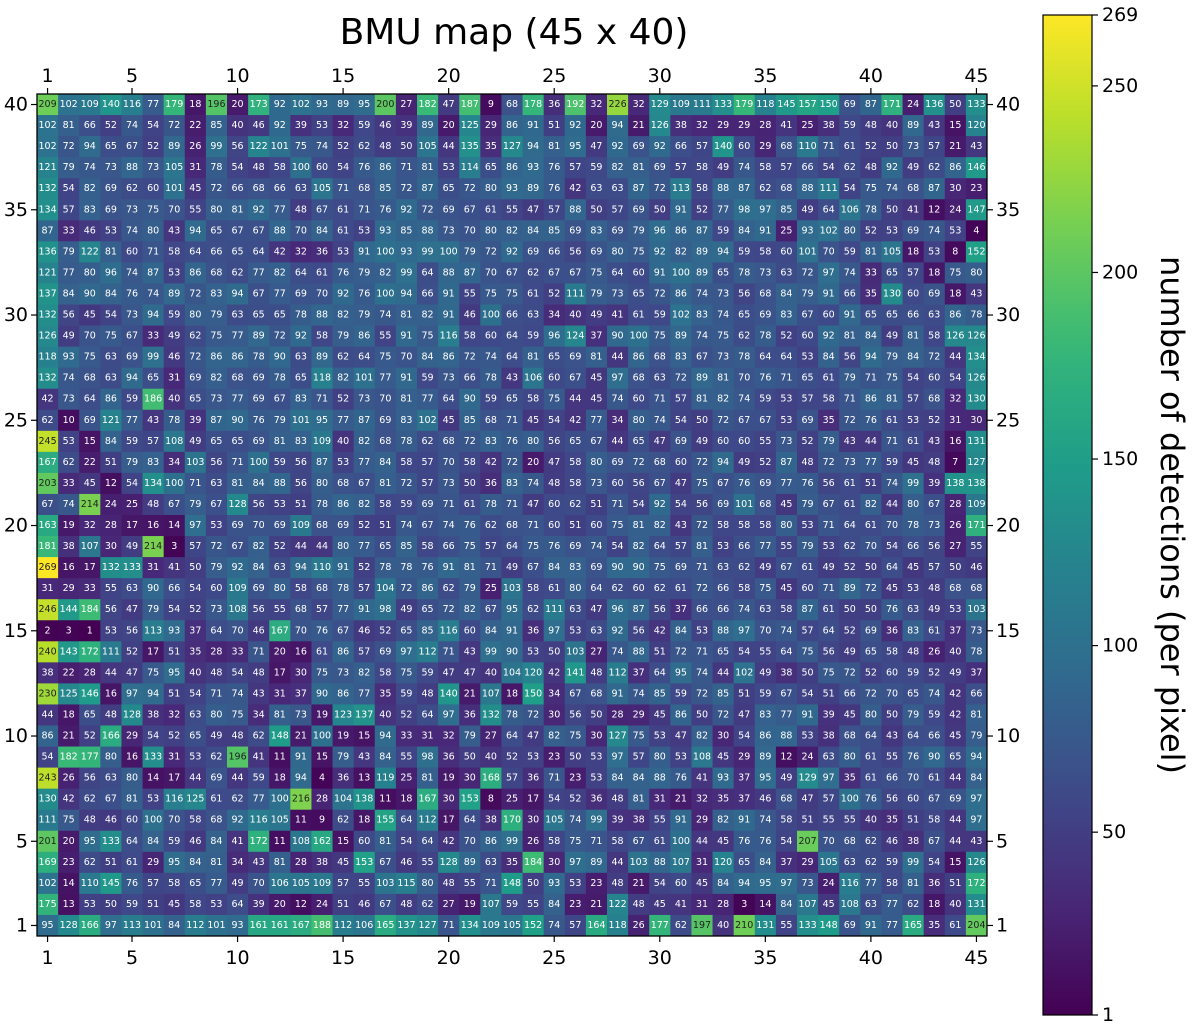 The width and height of the screenshot is (1200, 1028). I want to click on cell-value-label: 109, so click(301, 525).